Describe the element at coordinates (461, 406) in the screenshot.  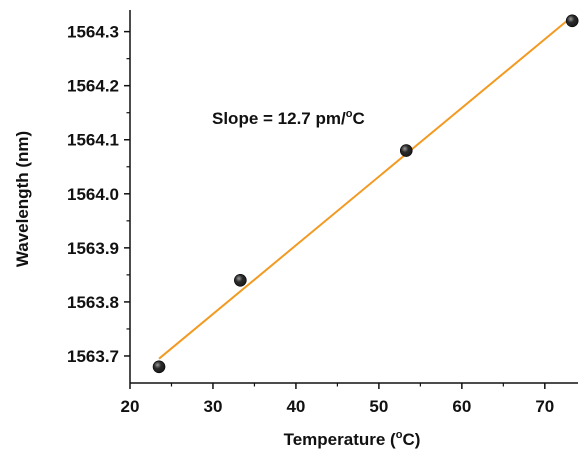
I see `x-tick-label: 60` at that location.